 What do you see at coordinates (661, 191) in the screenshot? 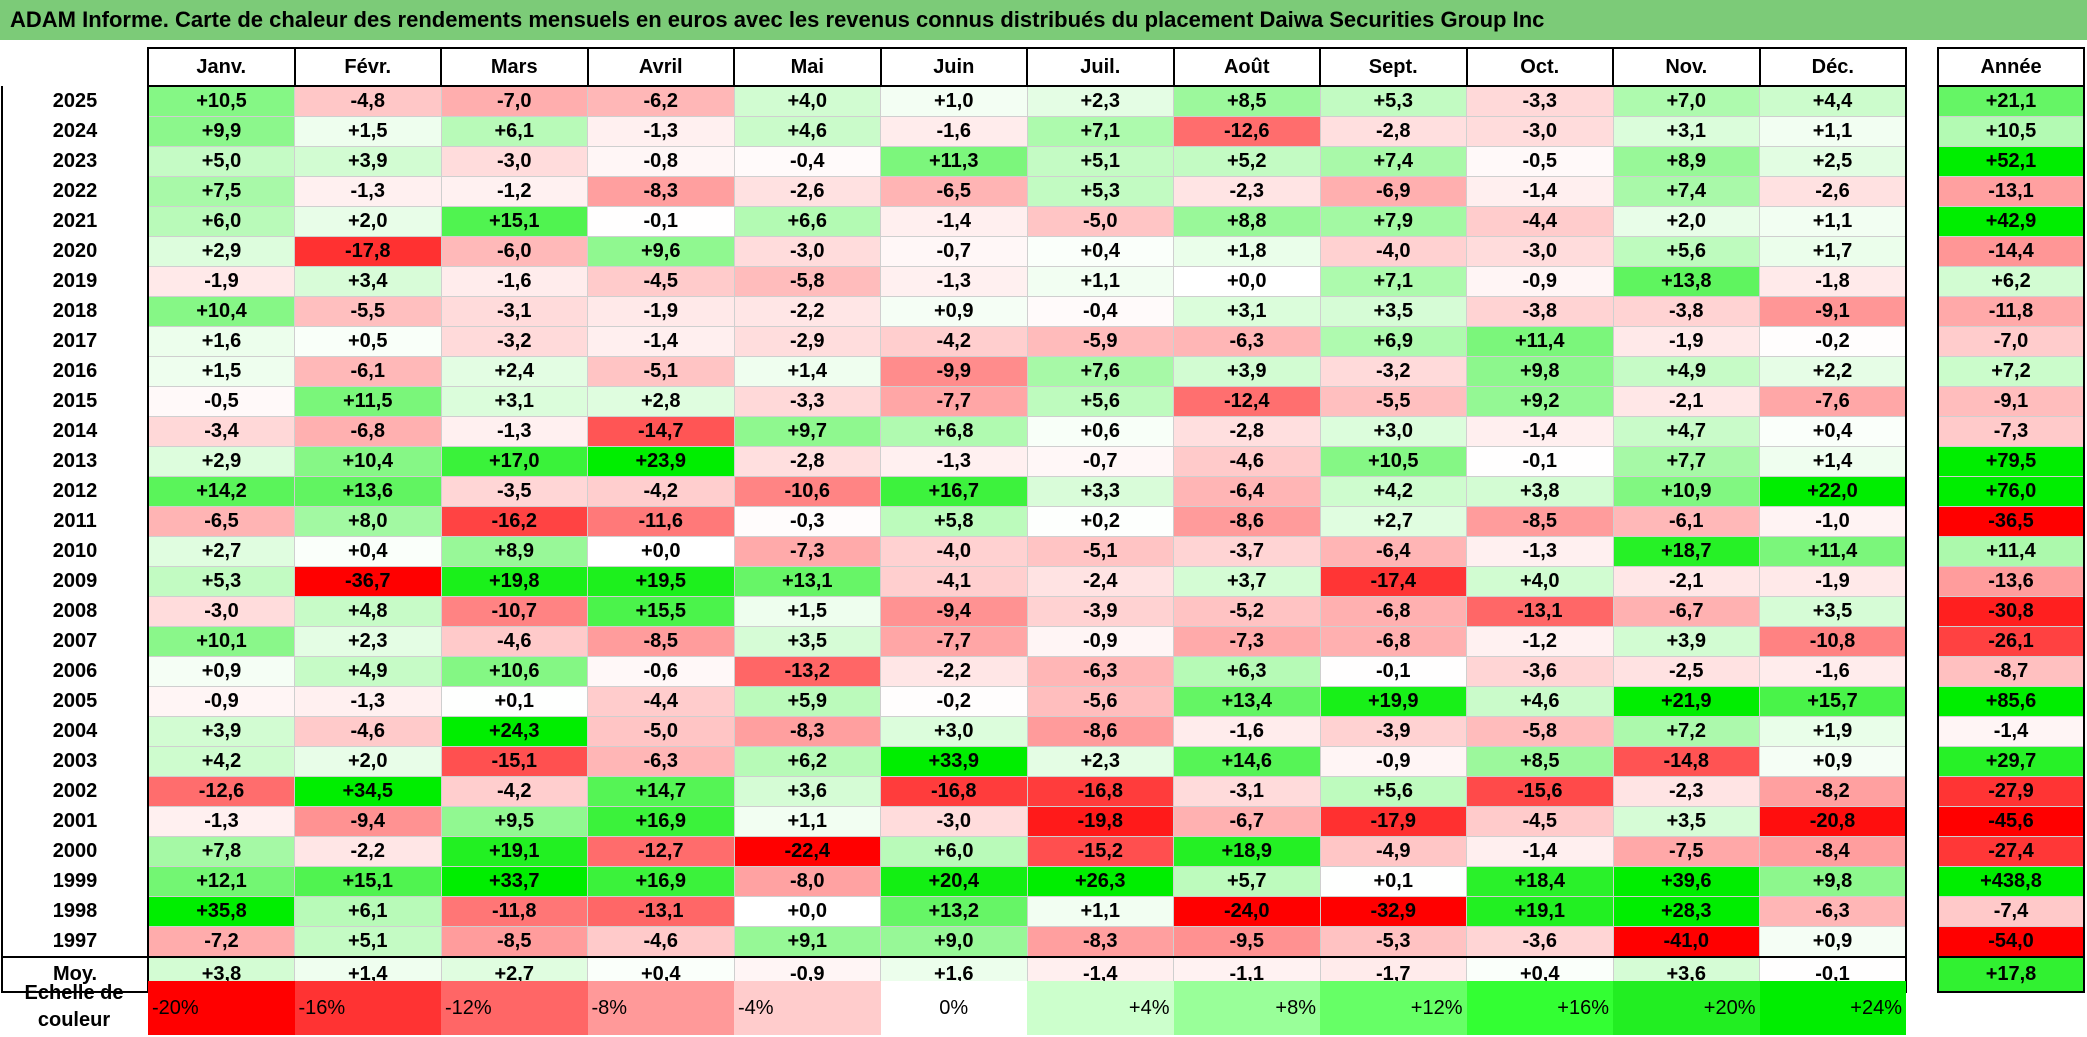
I see `heat-cell: -8,3` at bounding box center [661, 191].